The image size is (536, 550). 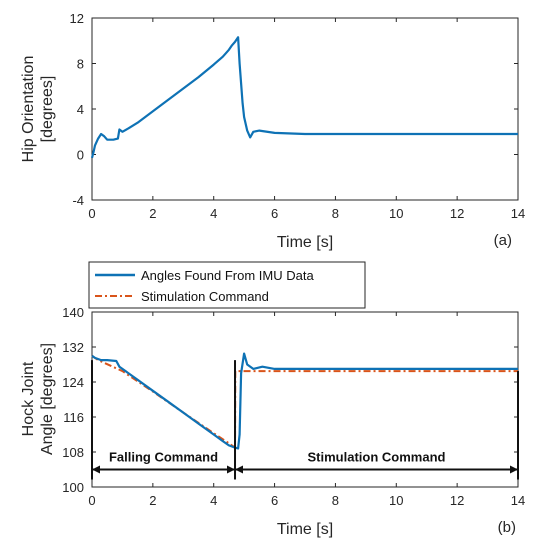 What do you see at coordinates (47, 399) in the screenshot?
I see `panel-b-ylabel-line2: Angle [degrees]` at bounding box center [47, 399].